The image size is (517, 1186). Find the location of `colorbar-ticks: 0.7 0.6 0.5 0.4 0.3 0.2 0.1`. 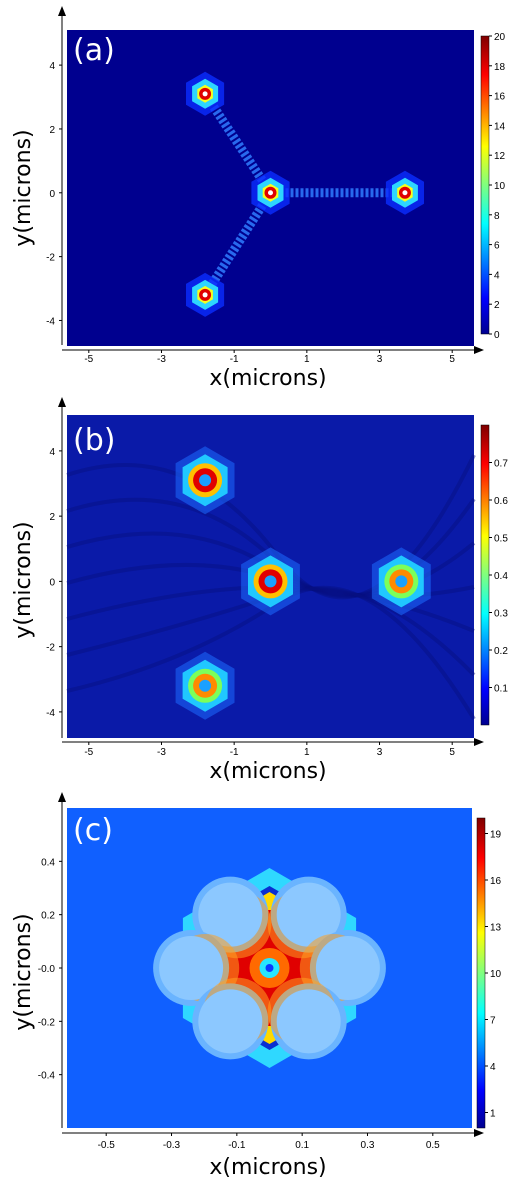

colorbar-ticks: 0.7 0.6 0.5 0.4 0.3 0.2 0.1 is located at coordinates (498, 577).